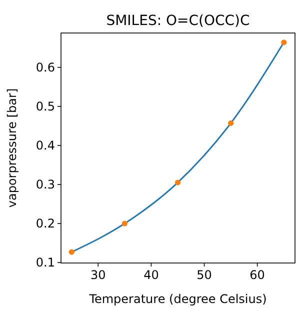 Image resolution: width=303 pixels, height=316 pixels. I want to click on y-tick-label: 0.6, so click(45, 67).